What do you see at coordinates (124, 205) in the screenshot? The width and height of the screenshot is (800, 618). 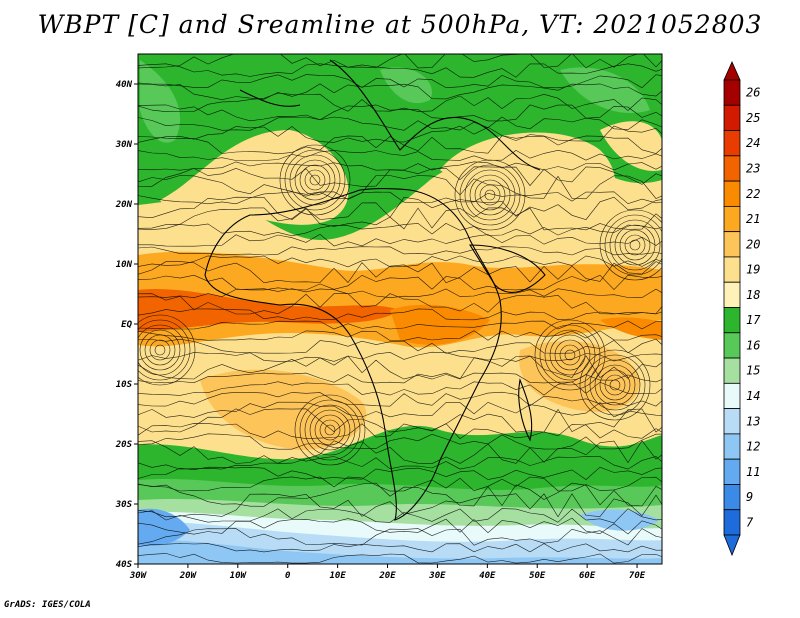 I see `lat-tick-label: 20N` at bounding box center [124, 205].